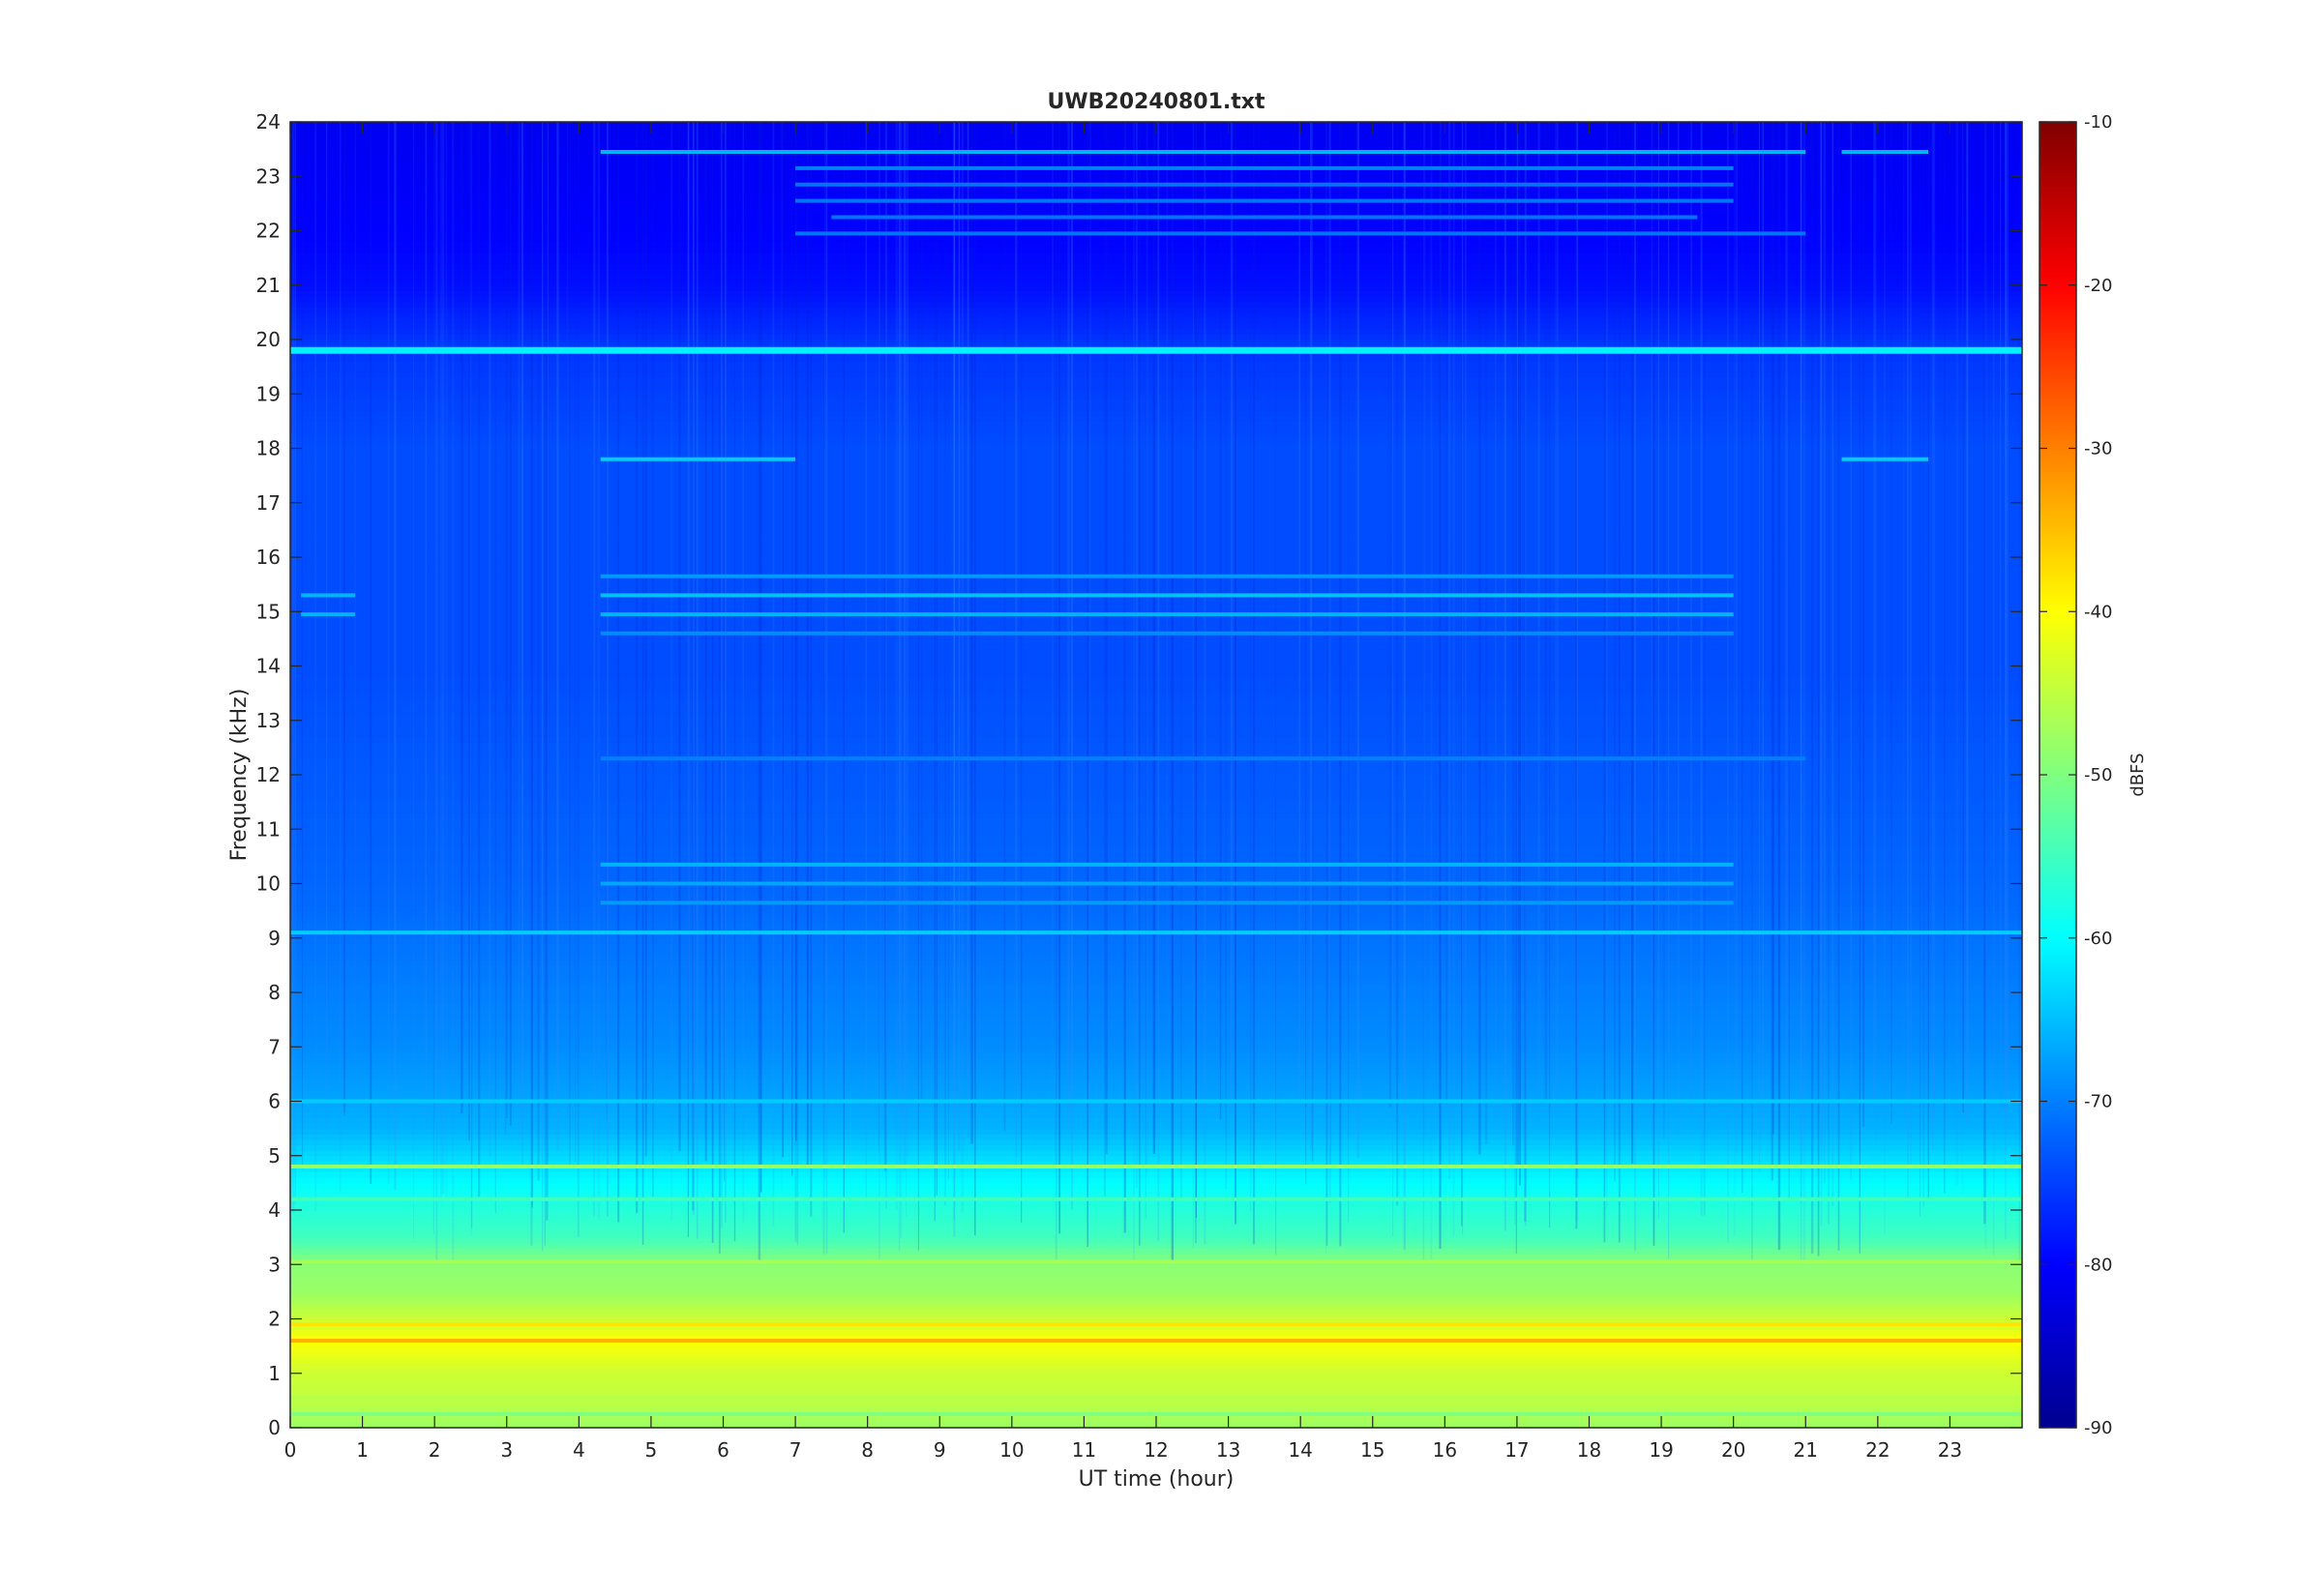 This screenshot has height=1596, width=2322. I want to click on y-tick-label: 7, so click(274, 1046).